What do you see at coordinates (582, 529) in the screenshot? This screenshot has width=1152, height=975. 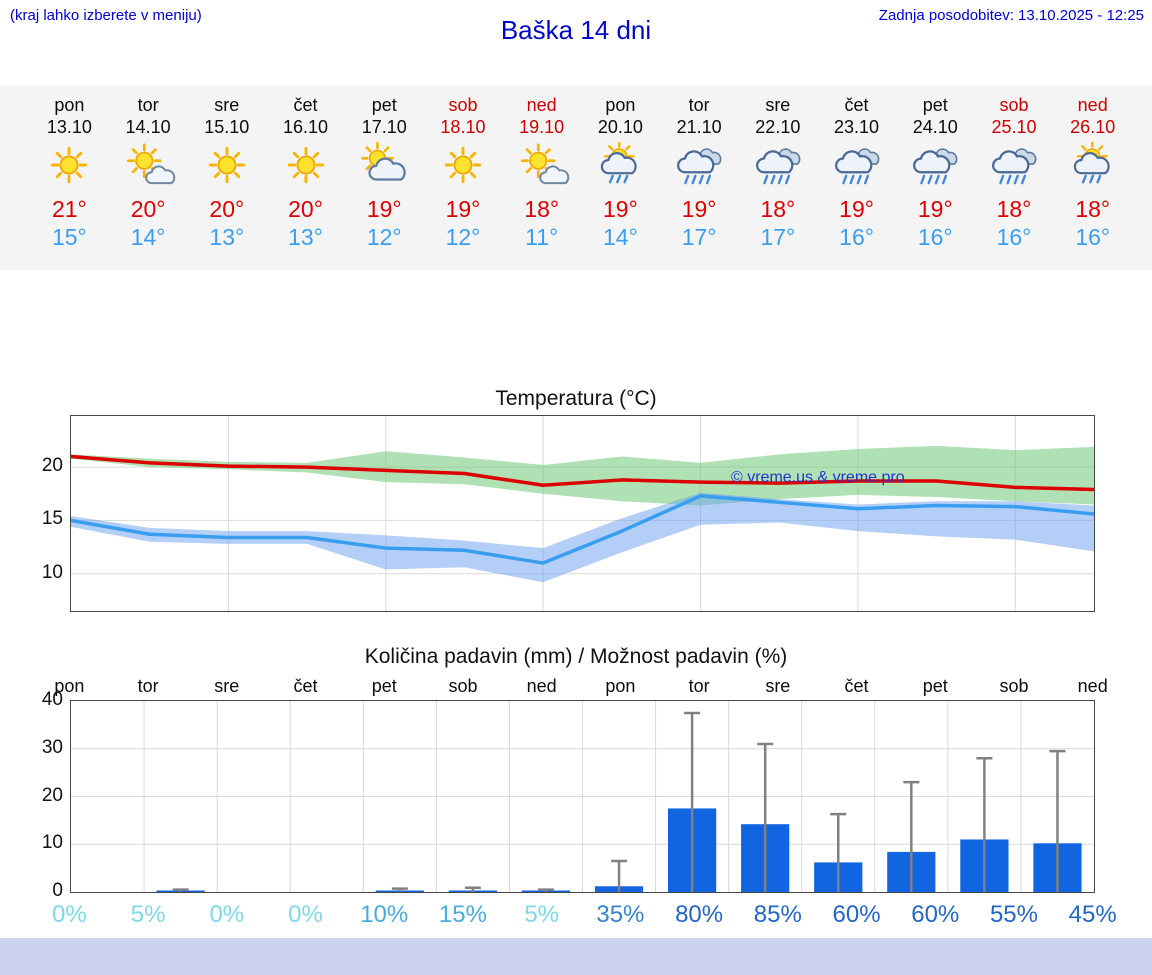 I see `temp-min-line` at bounding box center [582, 529].